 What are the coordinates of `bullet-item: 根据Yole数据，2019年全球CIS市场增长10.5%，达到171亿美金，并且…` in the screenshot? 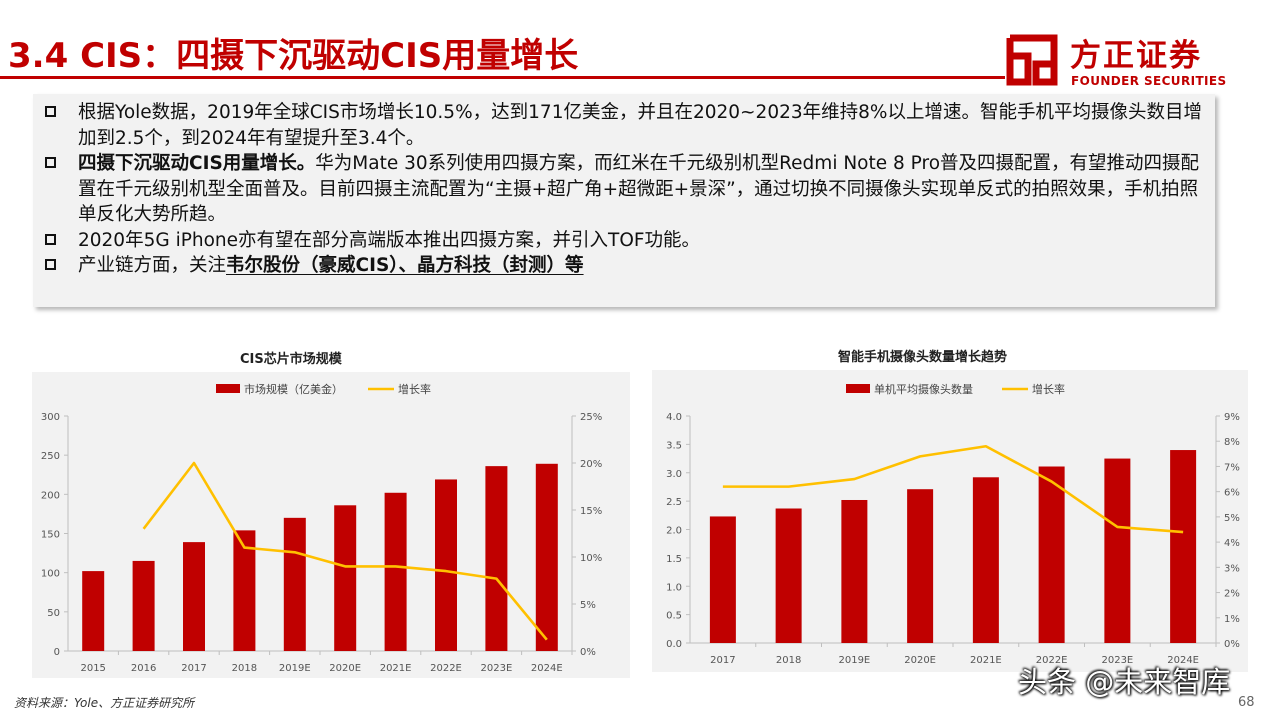 It's located at (626, 125).